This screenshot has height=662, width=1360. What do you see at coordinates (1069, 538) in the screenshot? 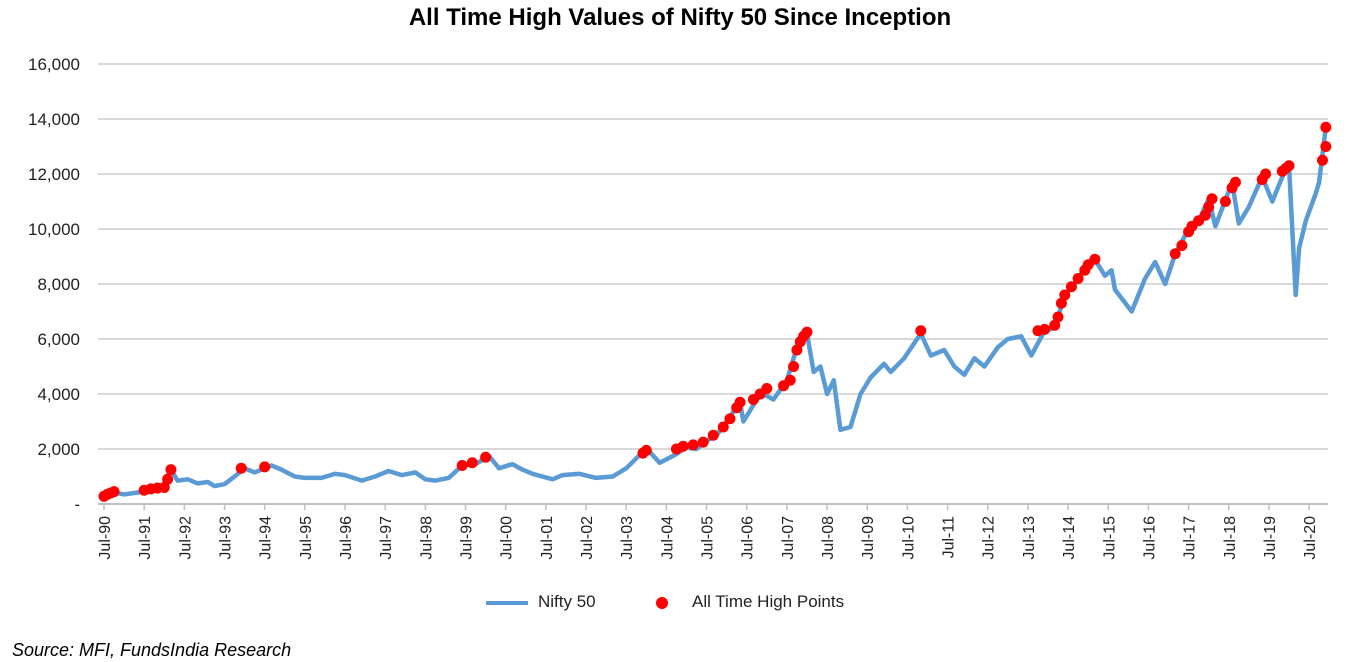
I see `x-tick-label: Jul-14` at bounding box center [1069, 538].